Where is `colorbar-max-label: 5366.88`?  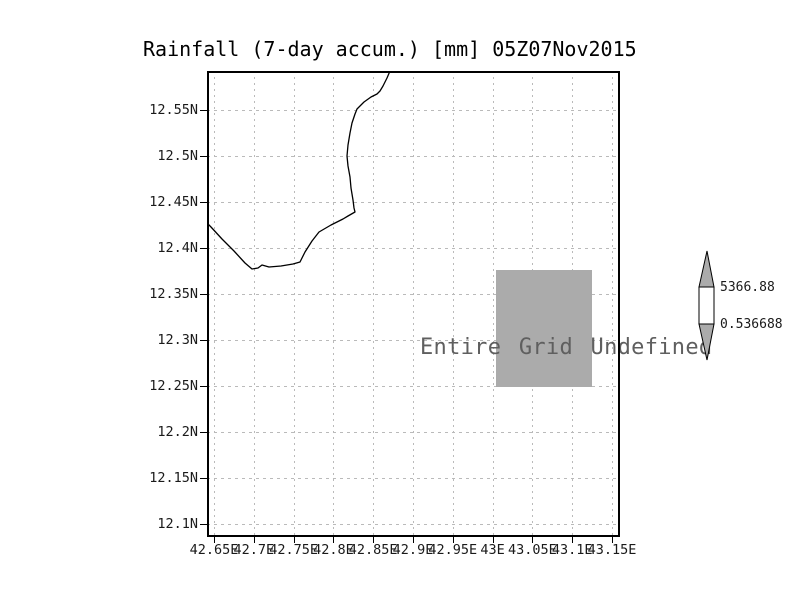 colorbar-max-label: 5366.88 is located at coordinates (747, 287).